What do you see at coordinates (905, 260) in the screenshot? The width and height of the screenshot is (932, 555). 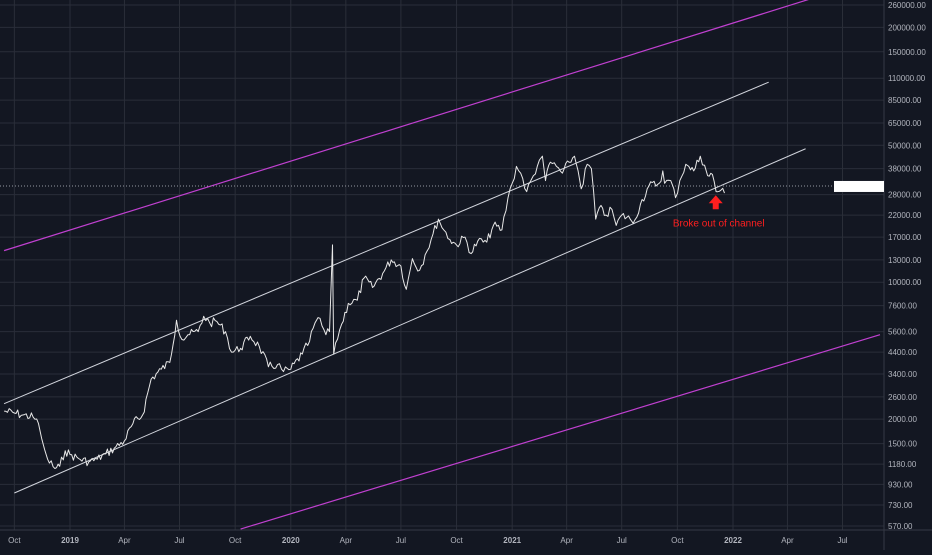 I see `price-tick-label: 13000.00` at bounding box center [905, 260].